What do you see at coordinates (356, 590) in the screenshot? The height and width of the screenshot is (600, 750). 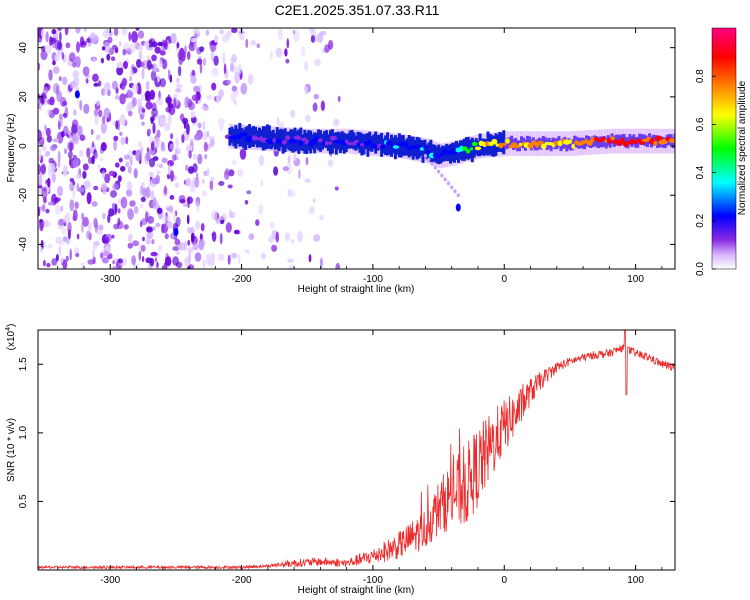 I see `snr-x-label: Height of straight line (km)` at bounding box center [356, 590].